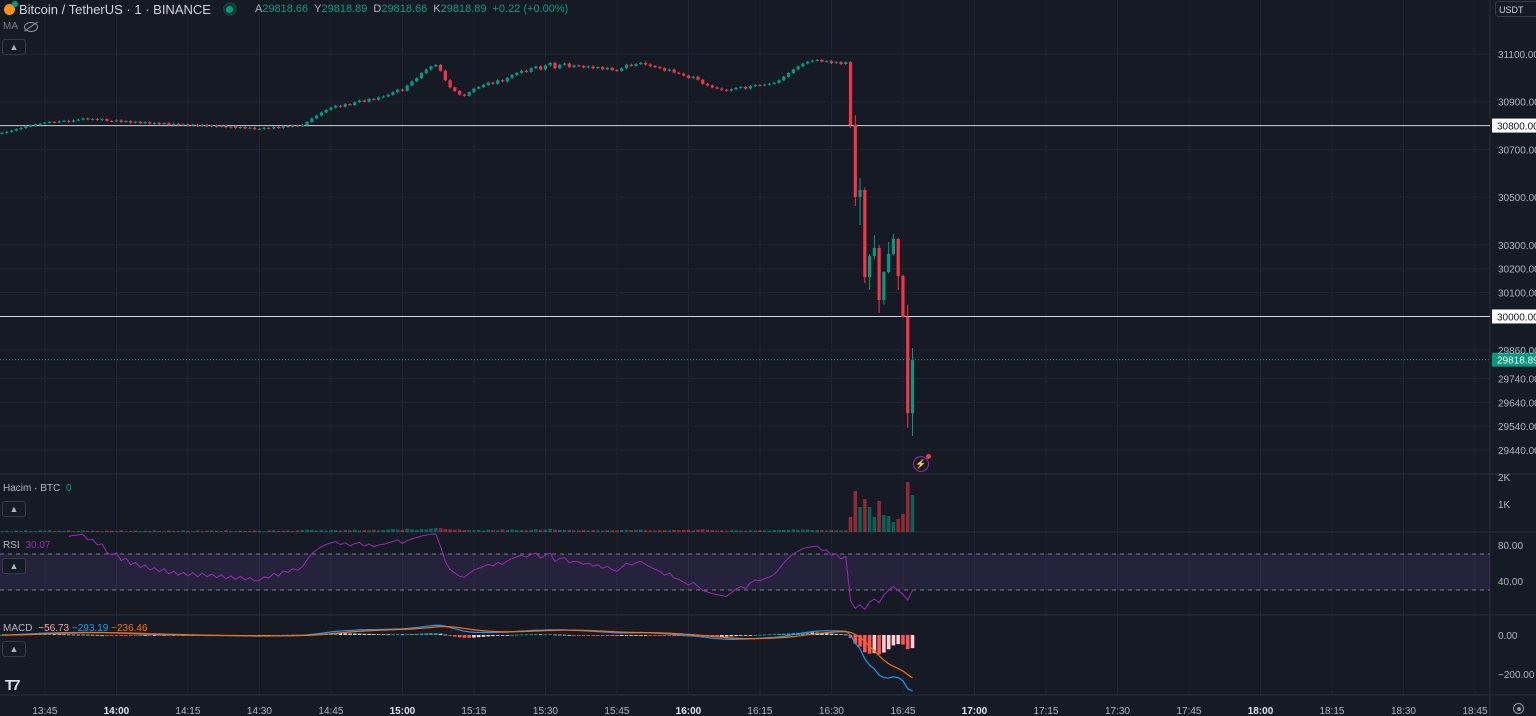 This screenshot has height=716, width=1536. What do you see at coordinates (31, 26) in the screenshot?
I see `eye-hidden-icon` at bounding box center [31, 26].